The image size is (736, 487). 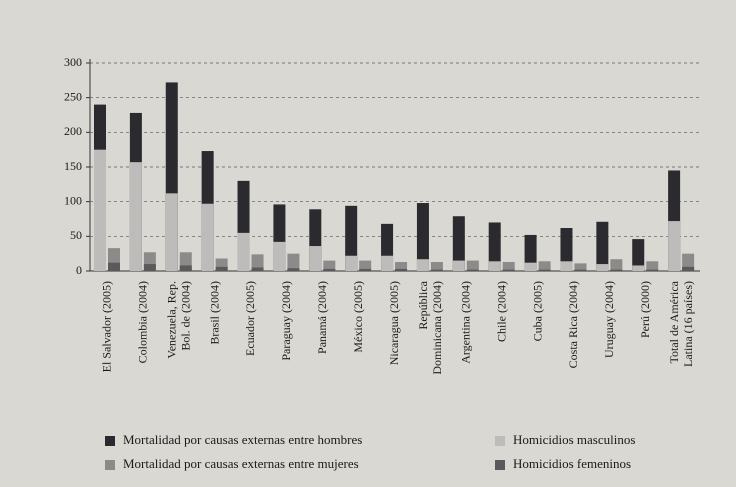 What do you see at coordinates (645, 309) in the screenshot?
I see `x-tick-label: Perú (2000)` at bounding box center [645, 309].